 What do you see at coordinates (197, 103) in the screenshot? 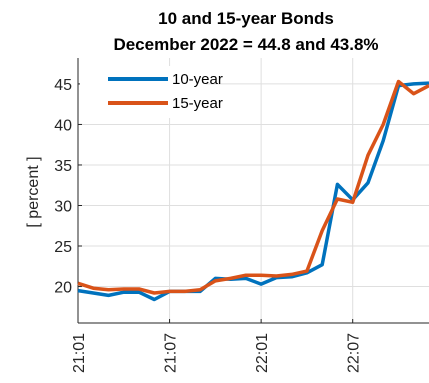
I see `legend-label-15-year: 15-year` at bounding box center [197, 103].